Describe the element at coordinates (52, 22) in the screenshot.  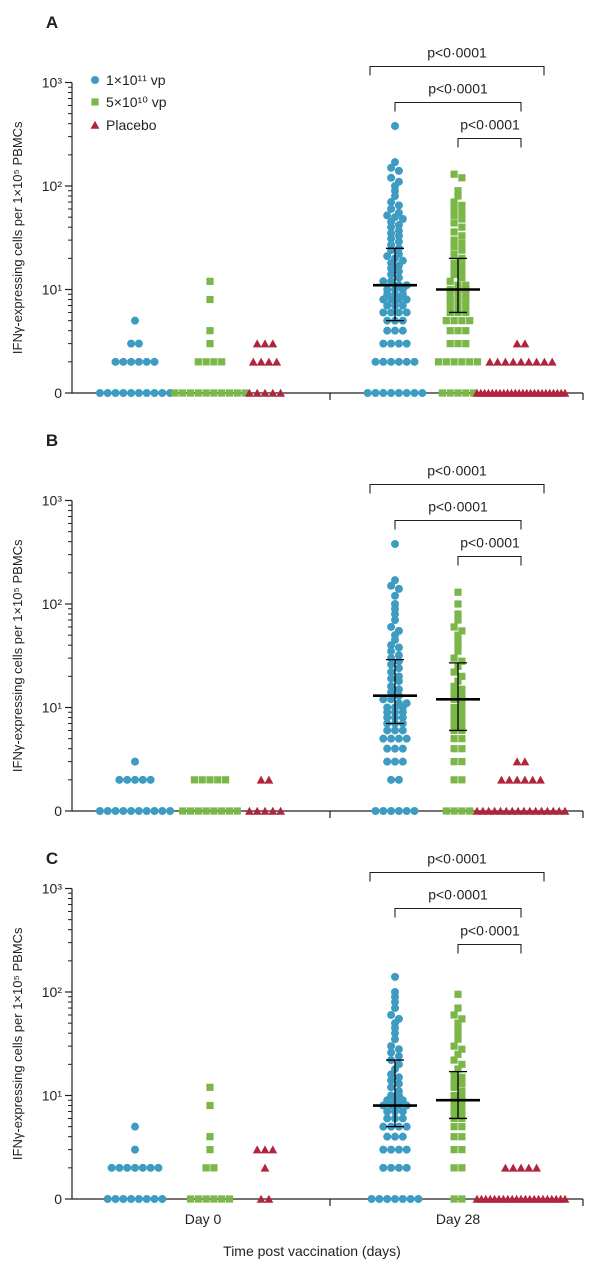
I see `panel-letter: A` at that location.